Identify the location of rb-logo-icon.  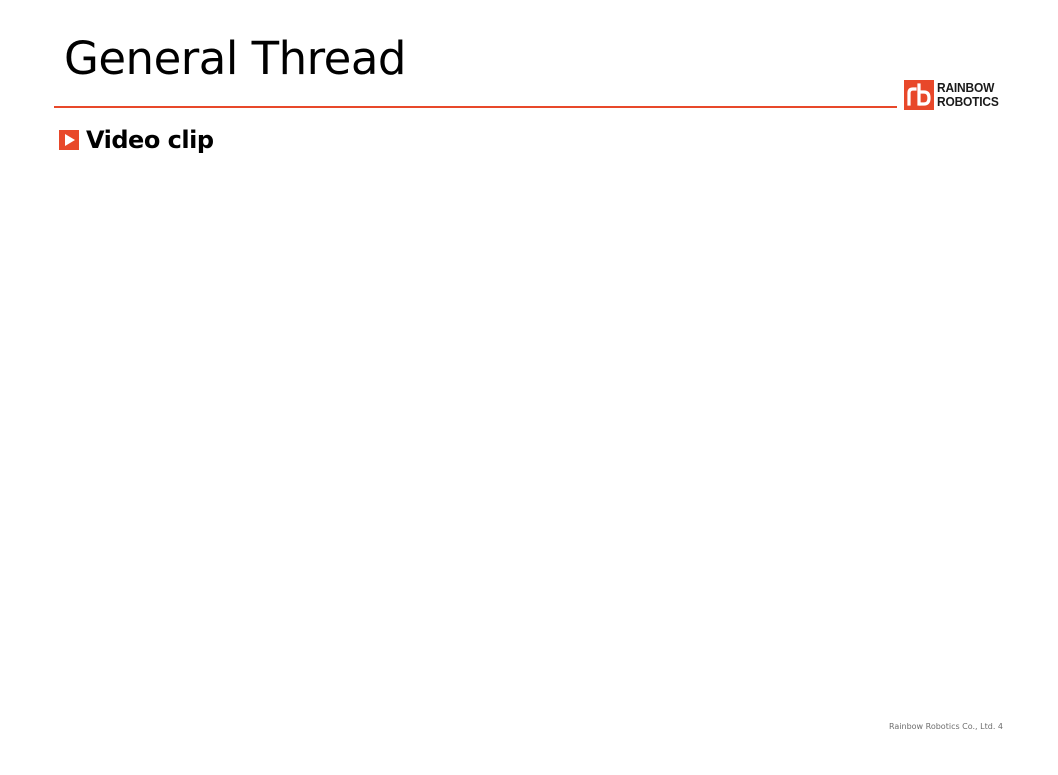
(919, 95).